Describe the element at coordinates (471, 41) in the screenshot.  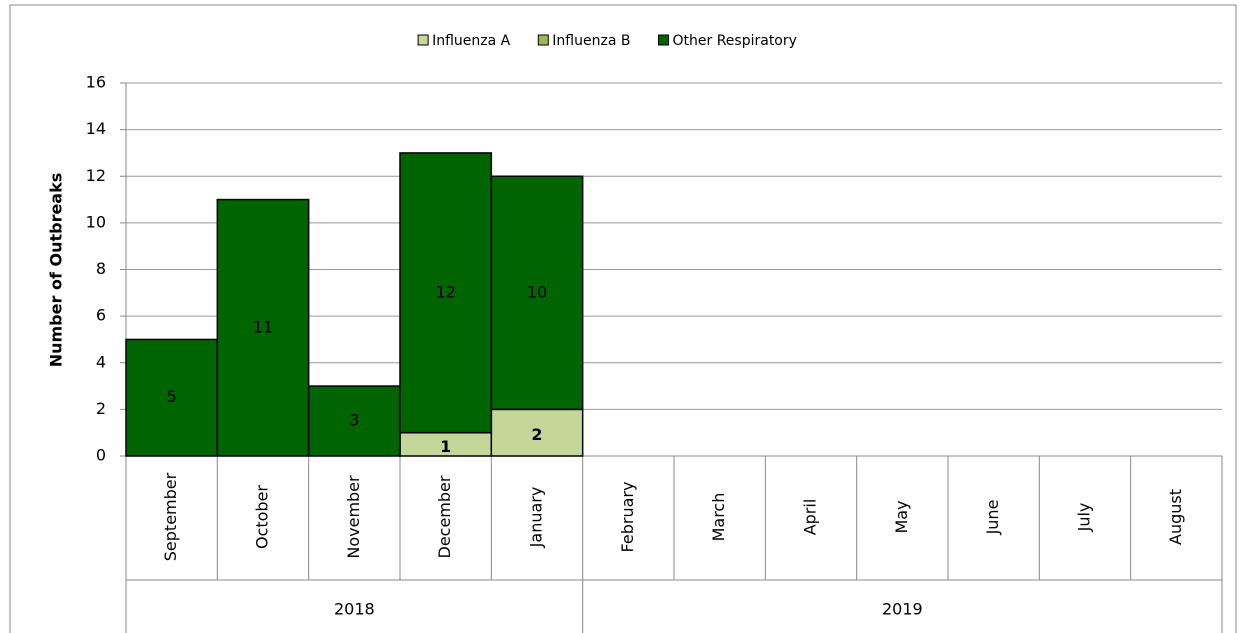
I see `legend-label: Influenza A` at that location.